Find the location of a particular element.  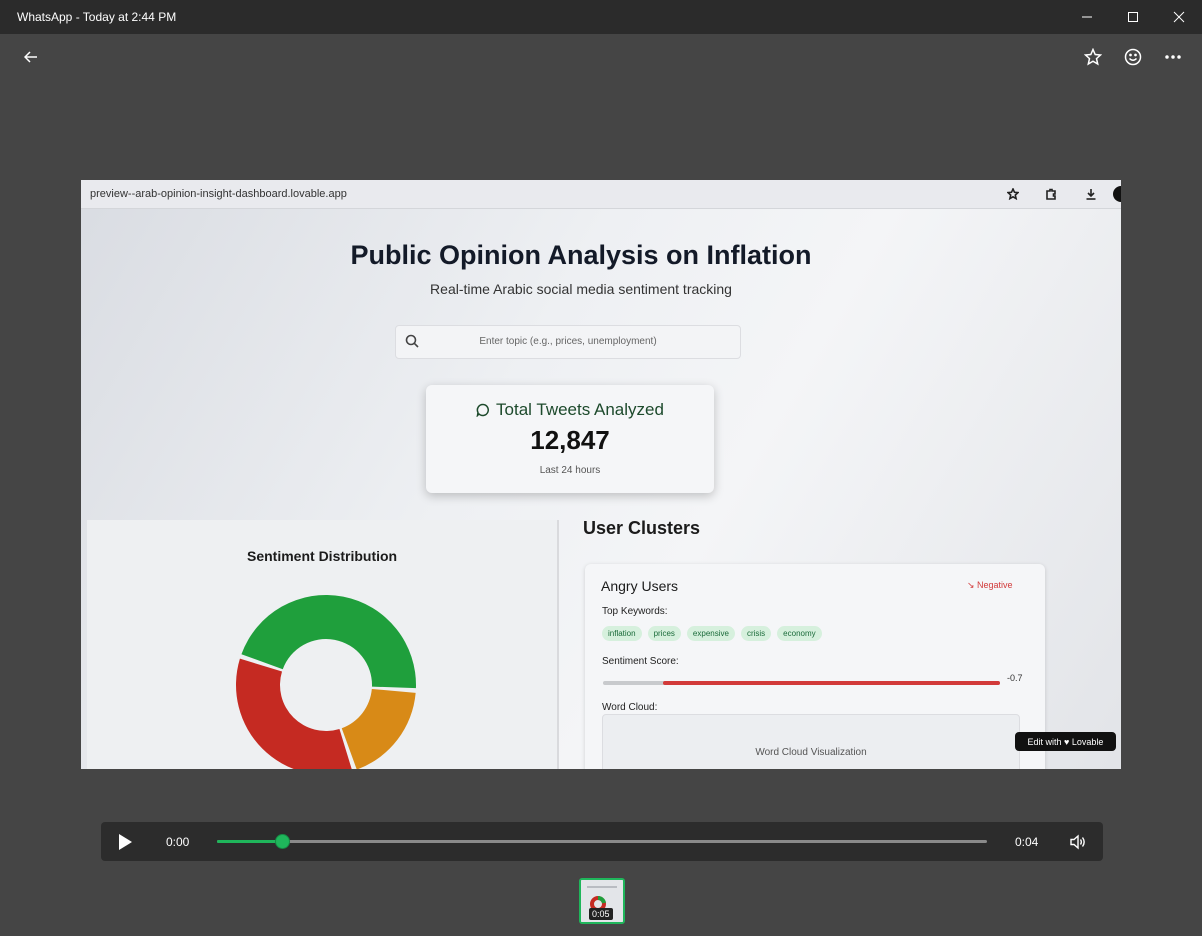

search-placeholder: Enter topic (e.g., prices, unemployment) is located at coordinates (568, 341).